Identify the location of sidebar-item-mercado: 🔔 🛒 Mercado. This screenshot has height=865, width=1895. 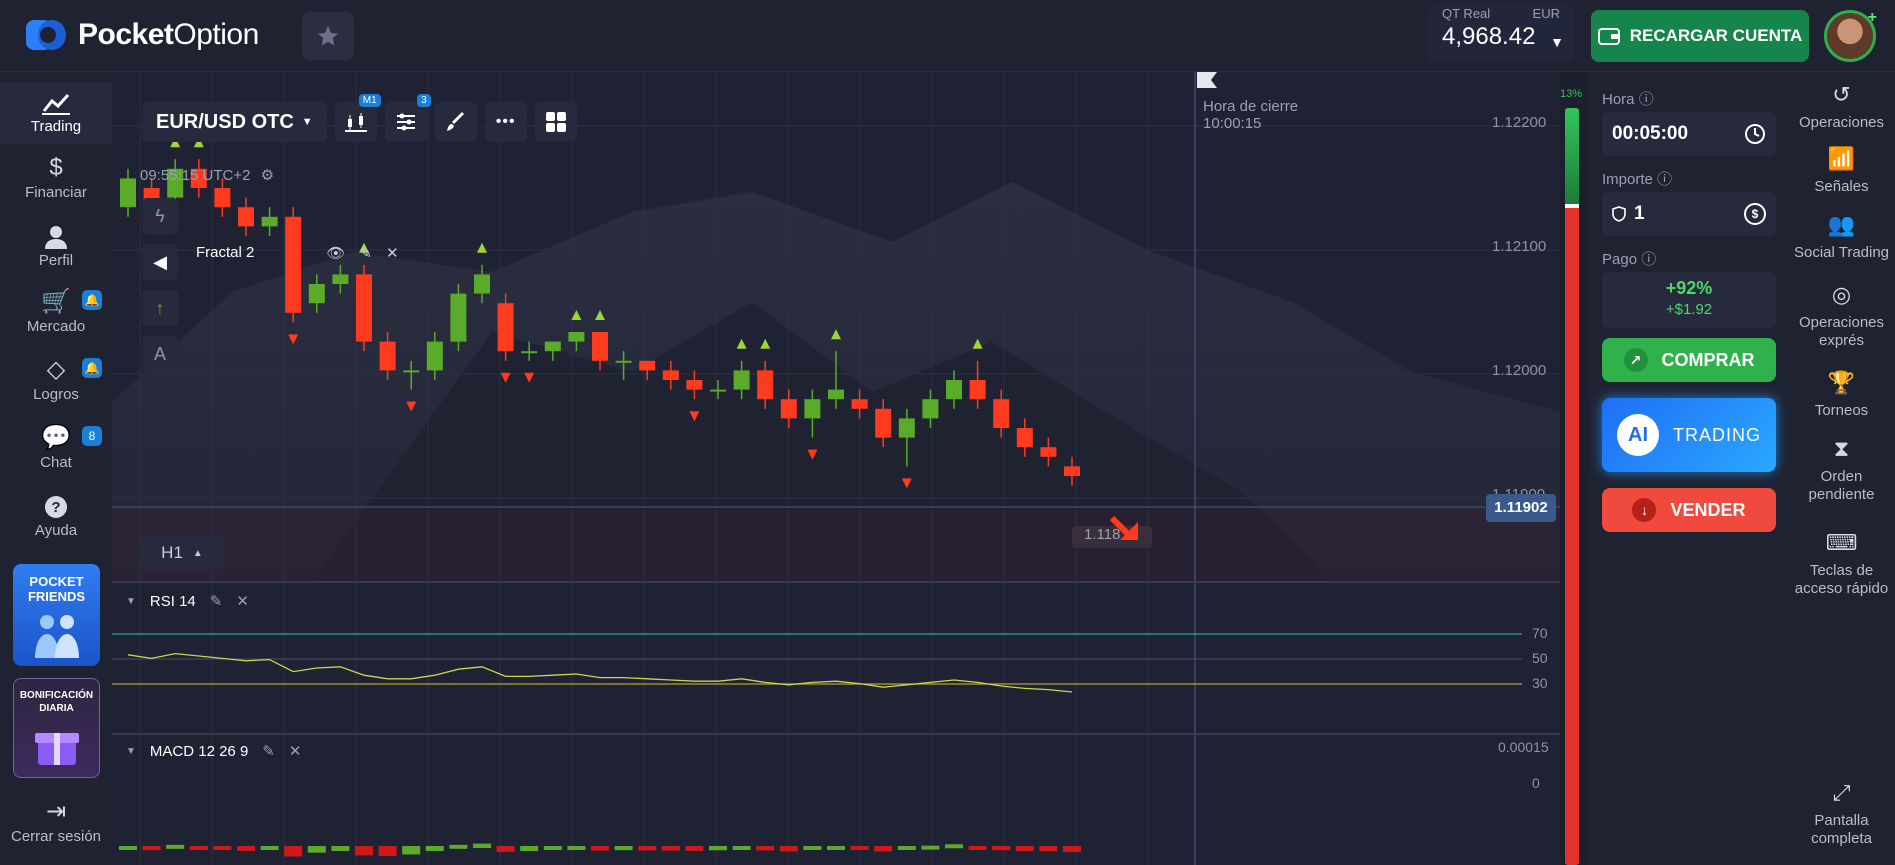
(56, 311).